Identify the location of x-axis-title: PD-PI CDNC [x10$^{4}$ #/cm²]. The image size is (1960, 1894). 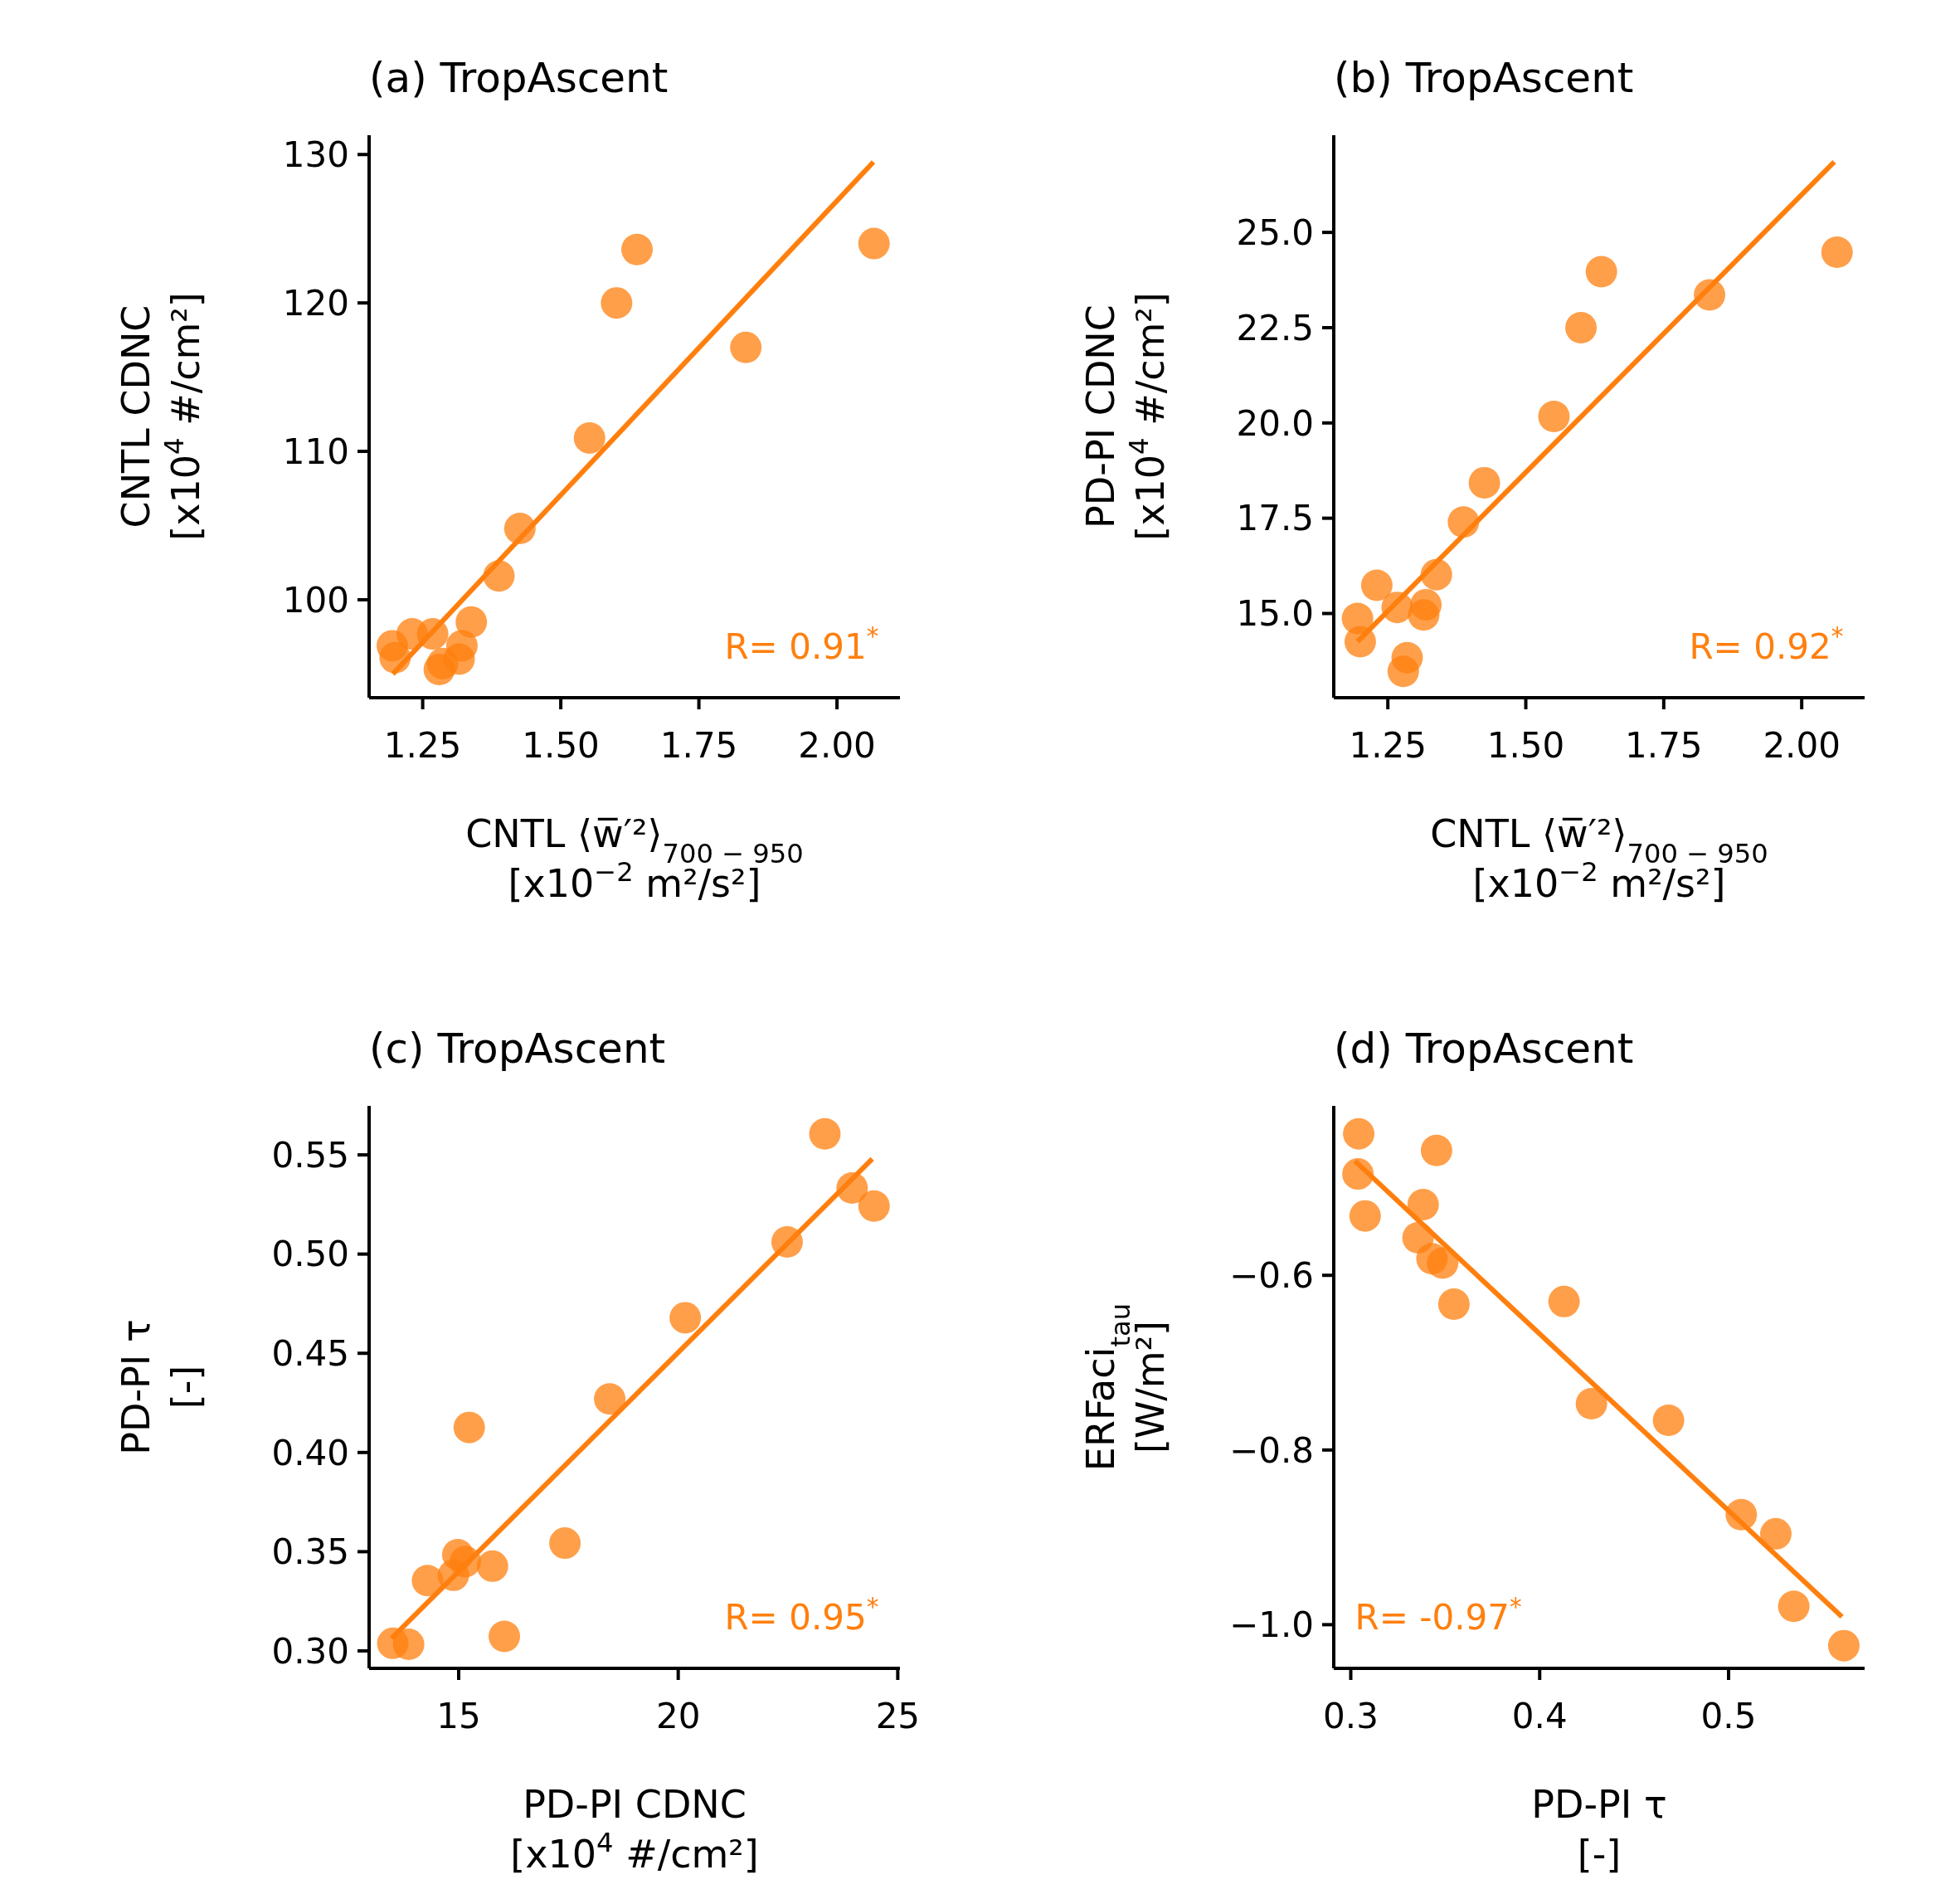
(634, 1829).